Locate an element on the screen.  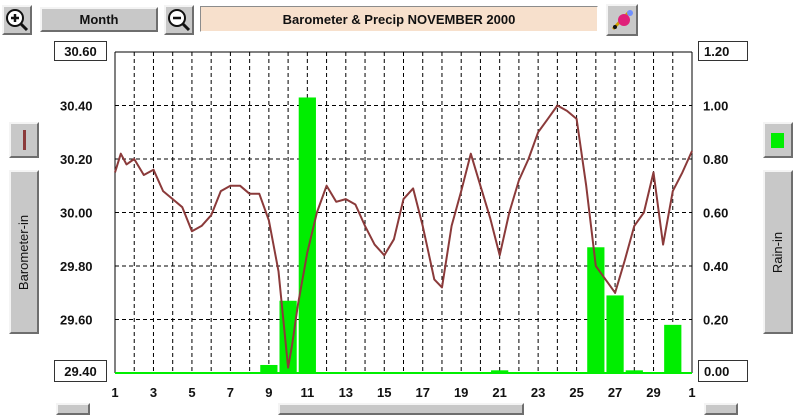
barometer-axis-button: Barometer-in is located at coordinates (24, 252).